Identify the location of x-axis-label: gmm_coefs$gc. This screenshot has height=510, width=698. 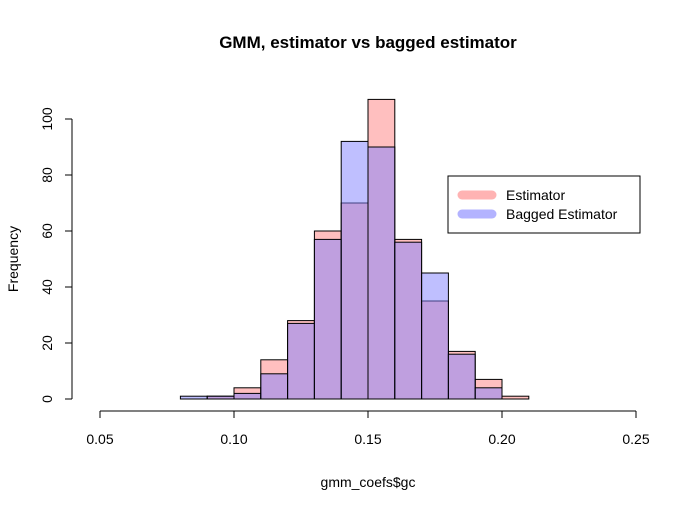
(368, 482).